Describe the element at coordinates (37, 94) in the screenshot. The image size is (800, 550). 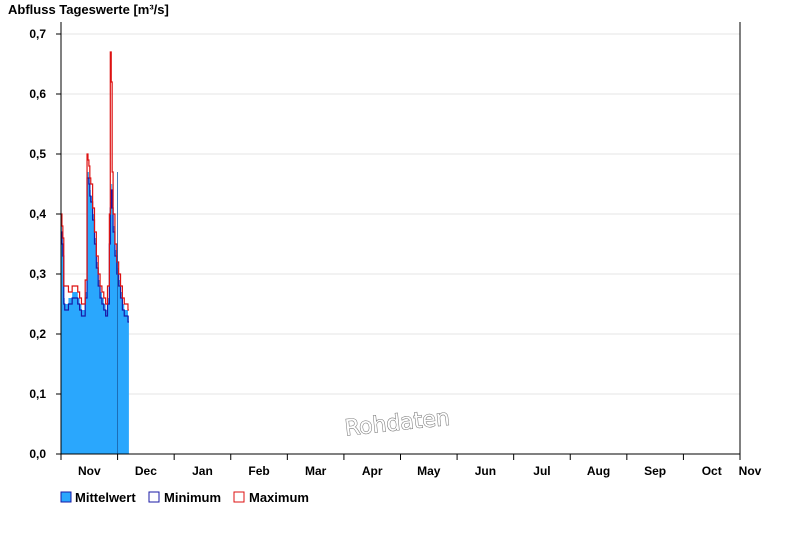
I see `y-tick-label: 0,6` at that location.